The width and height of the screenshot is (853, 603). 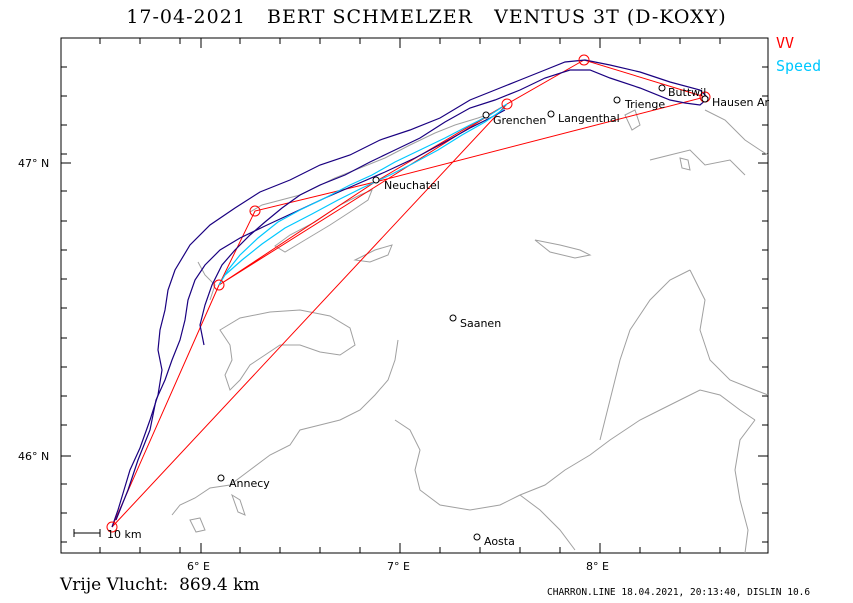 I want to click on speed-track, so click(x=363, y=194).